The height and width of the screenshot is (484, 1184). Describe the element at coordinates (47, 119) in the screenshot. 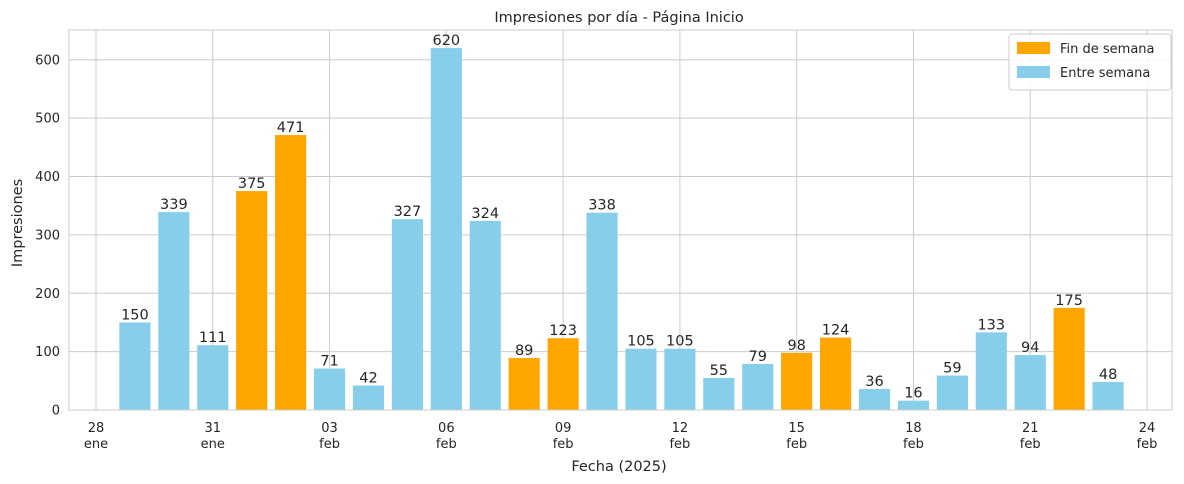

I see `y-tick-label: 500` at that location.